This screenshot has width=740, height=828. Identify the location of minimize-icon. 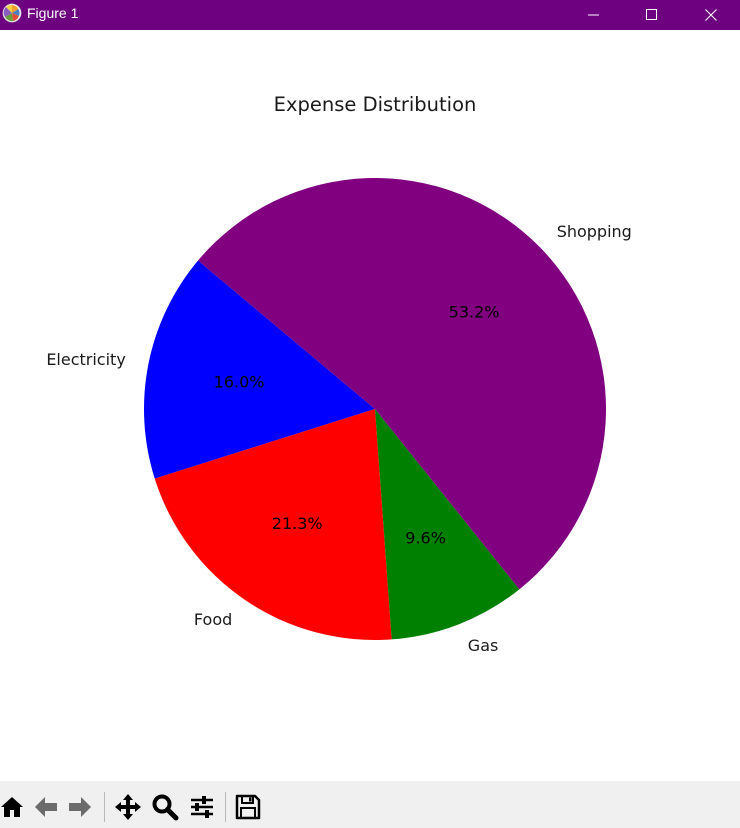
(594, 15).